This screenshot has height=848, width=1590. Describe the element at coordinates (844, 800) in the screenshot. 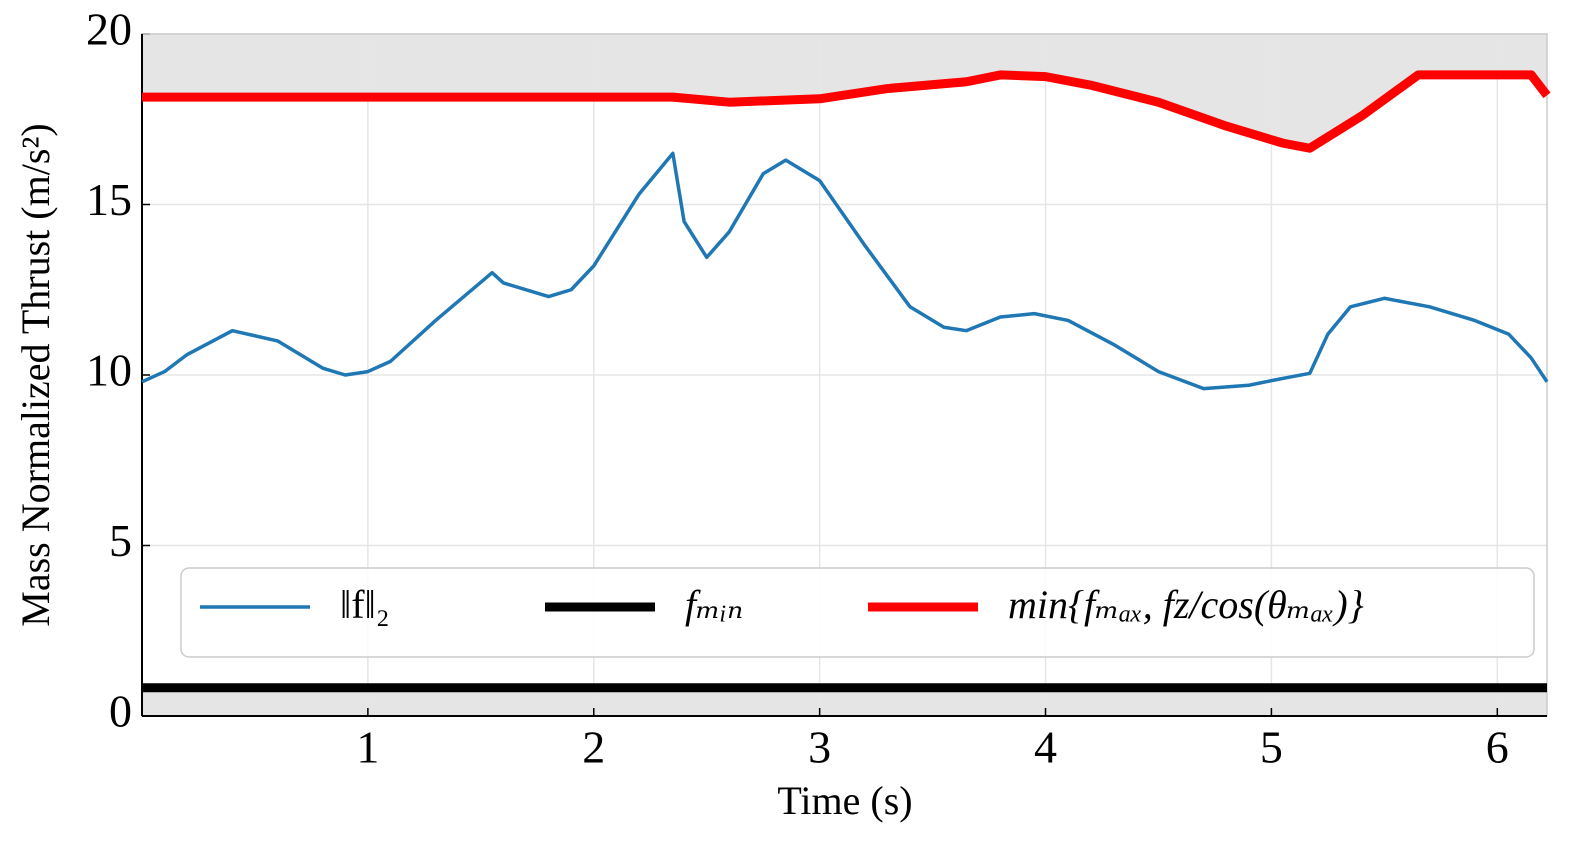

I see `x-axis-label: Time (s)` at that location.